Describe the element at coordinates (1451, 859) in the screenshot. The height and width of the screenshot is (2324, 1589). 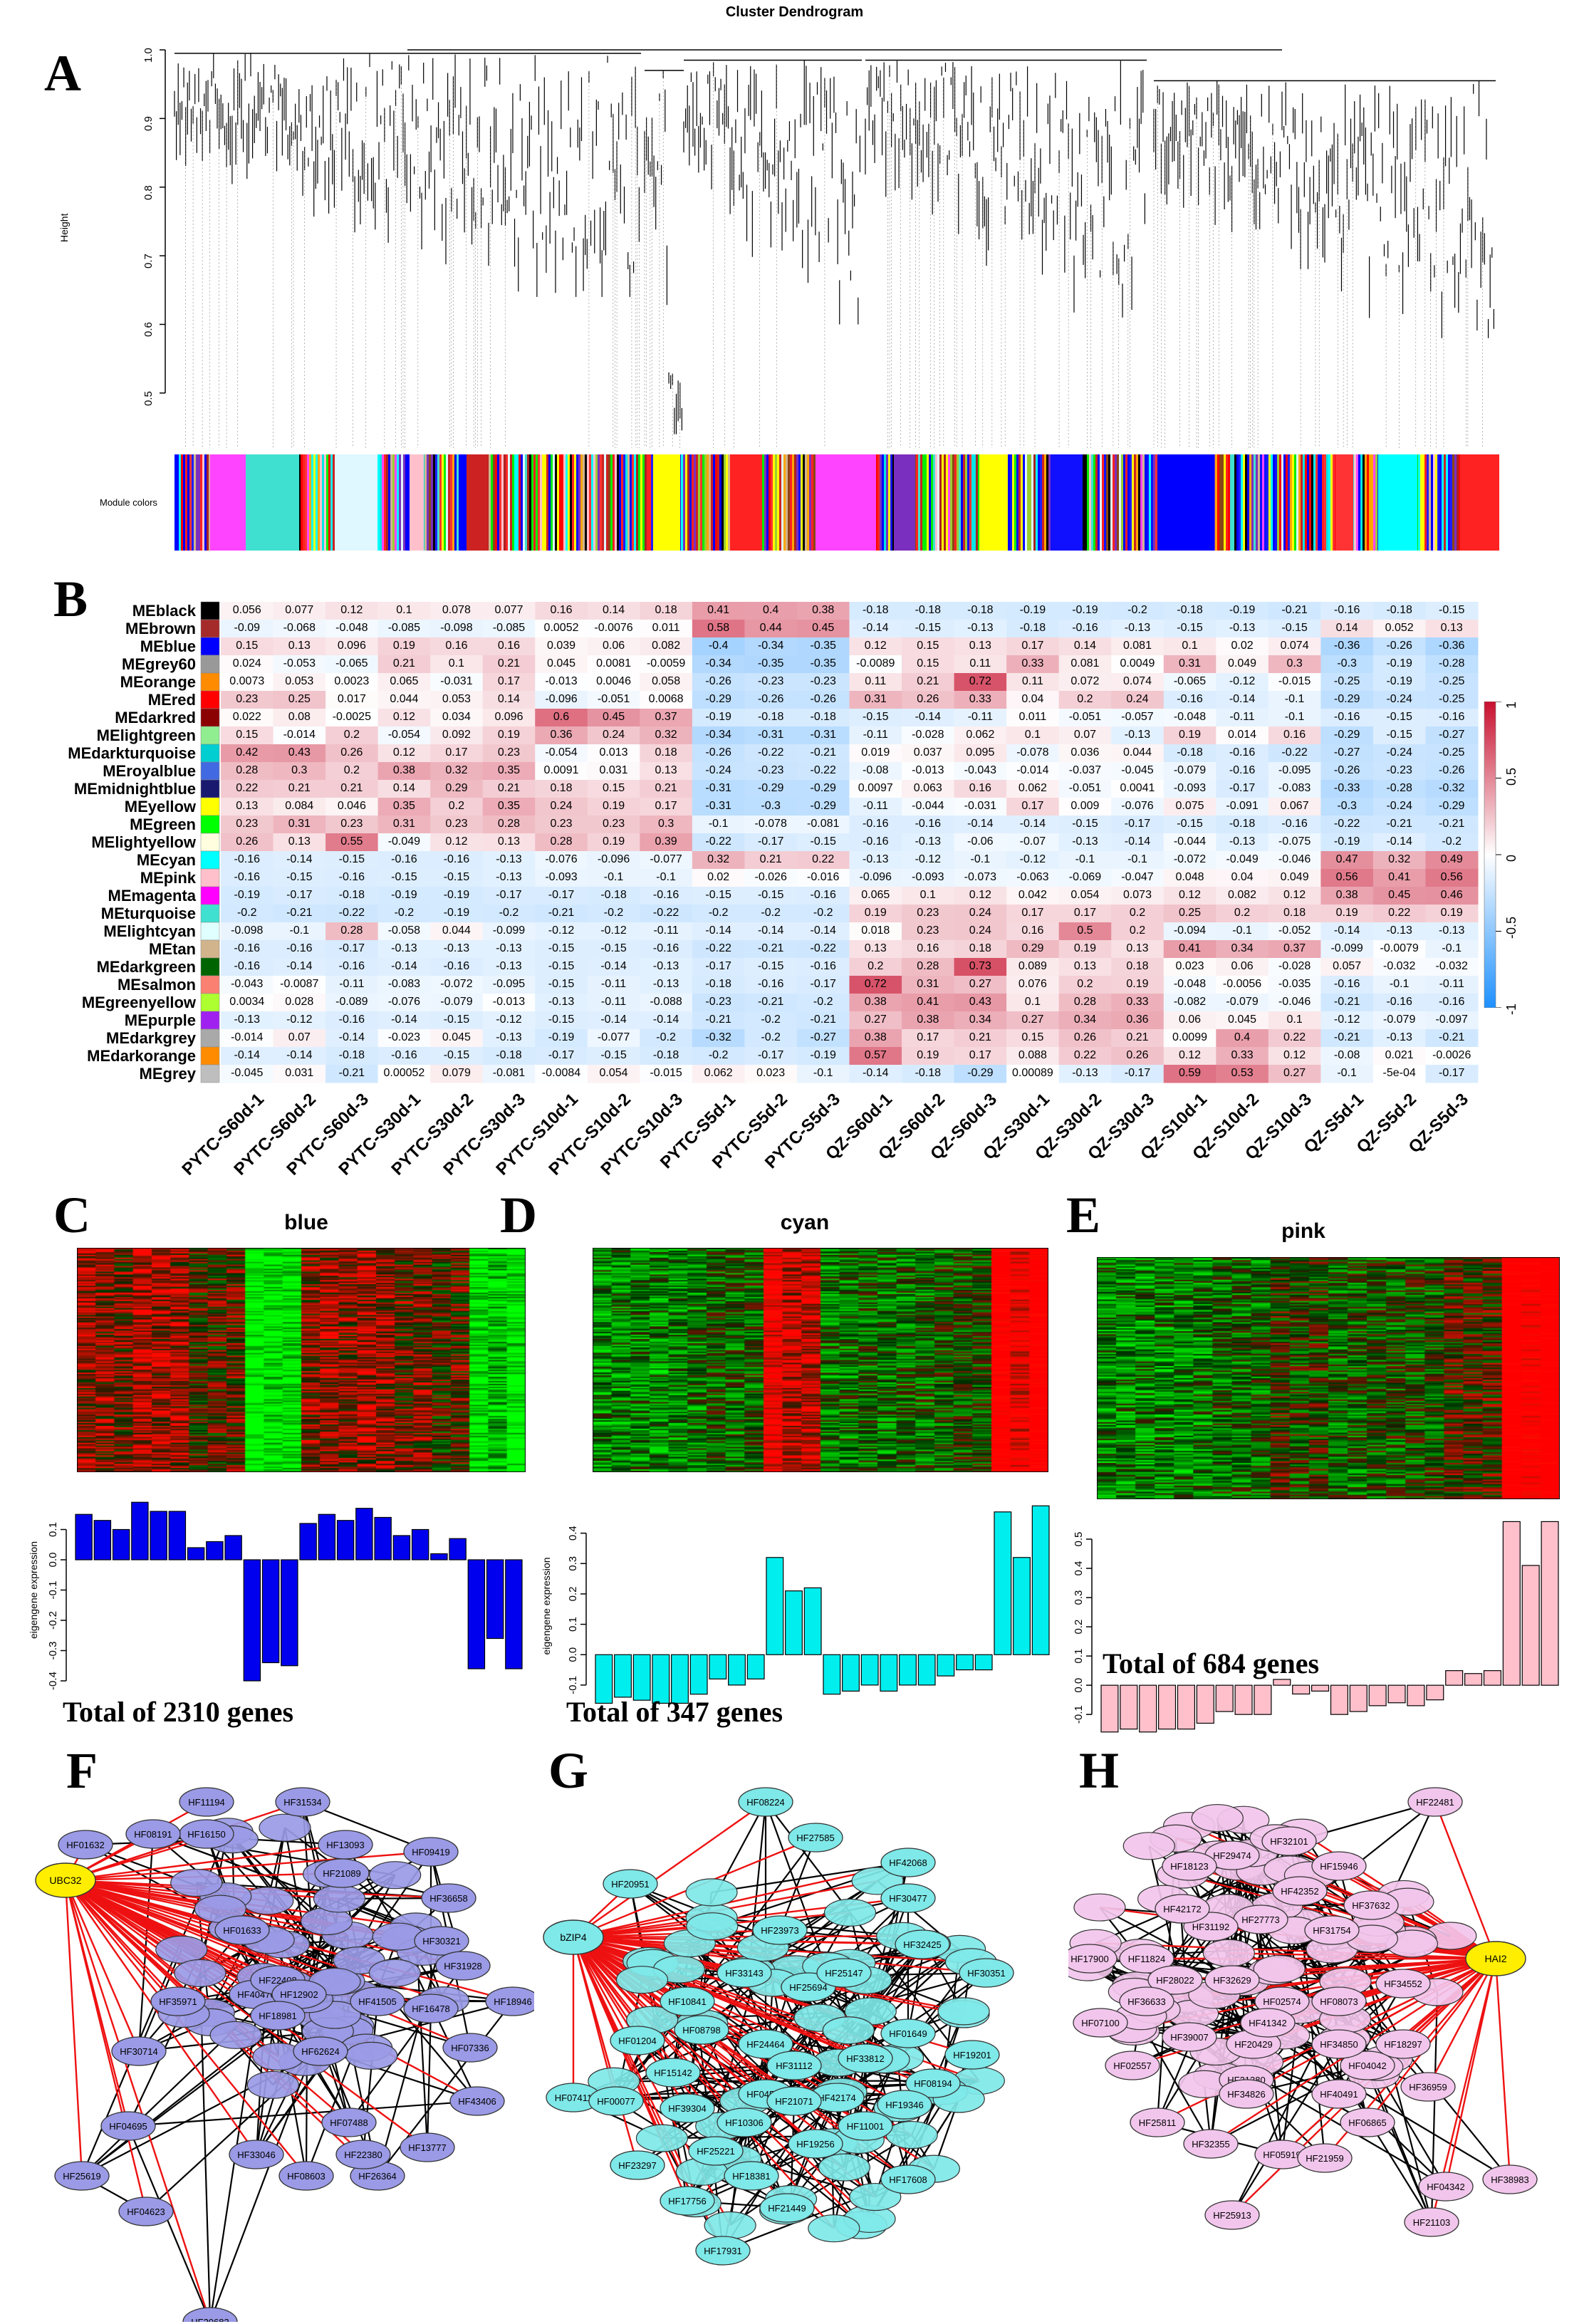
I see `heatmap-cell-value: 0.49` at that location.